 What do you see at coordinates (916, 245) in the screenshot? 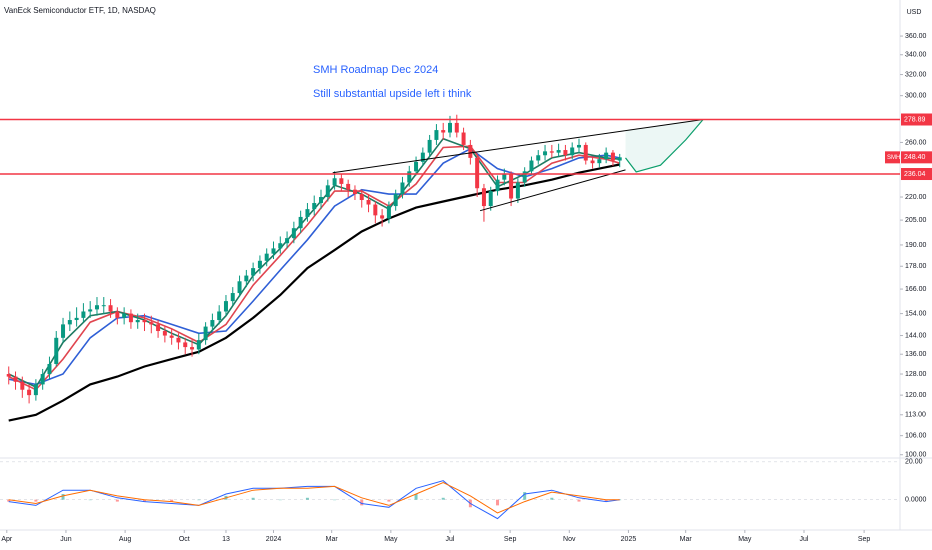
I see `y-tick-label: 190.00` at bounding box center [916, 245].